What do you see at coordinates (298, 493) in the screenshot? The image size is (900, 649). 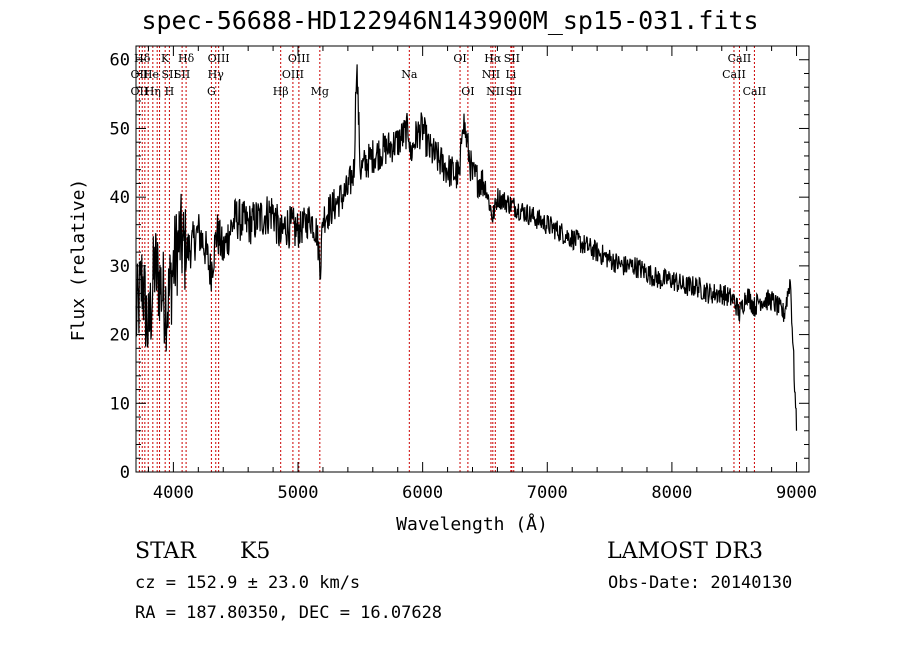 I see `x-tick-label-5000: 5000` at bounding box center [298, 493].